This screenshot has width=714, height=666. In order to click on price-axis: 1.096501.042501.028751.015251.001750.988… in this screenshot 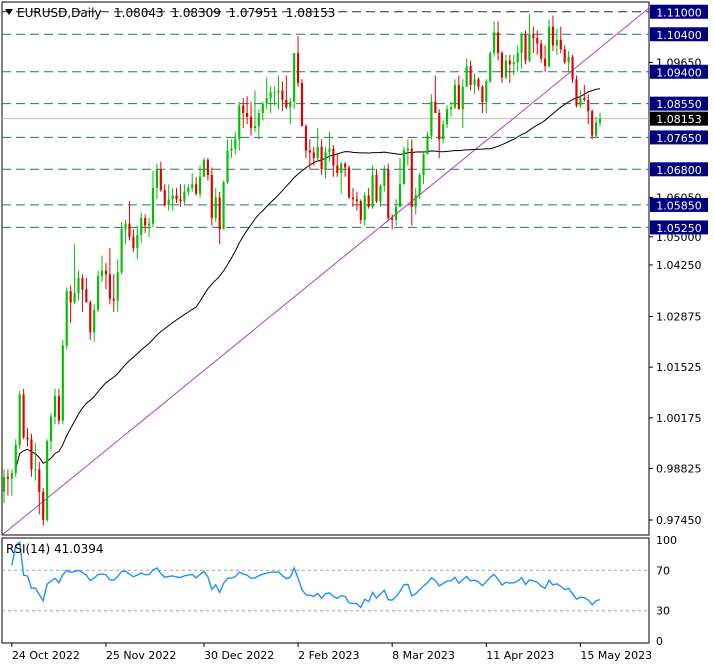, I will do `click(675, 291)`.